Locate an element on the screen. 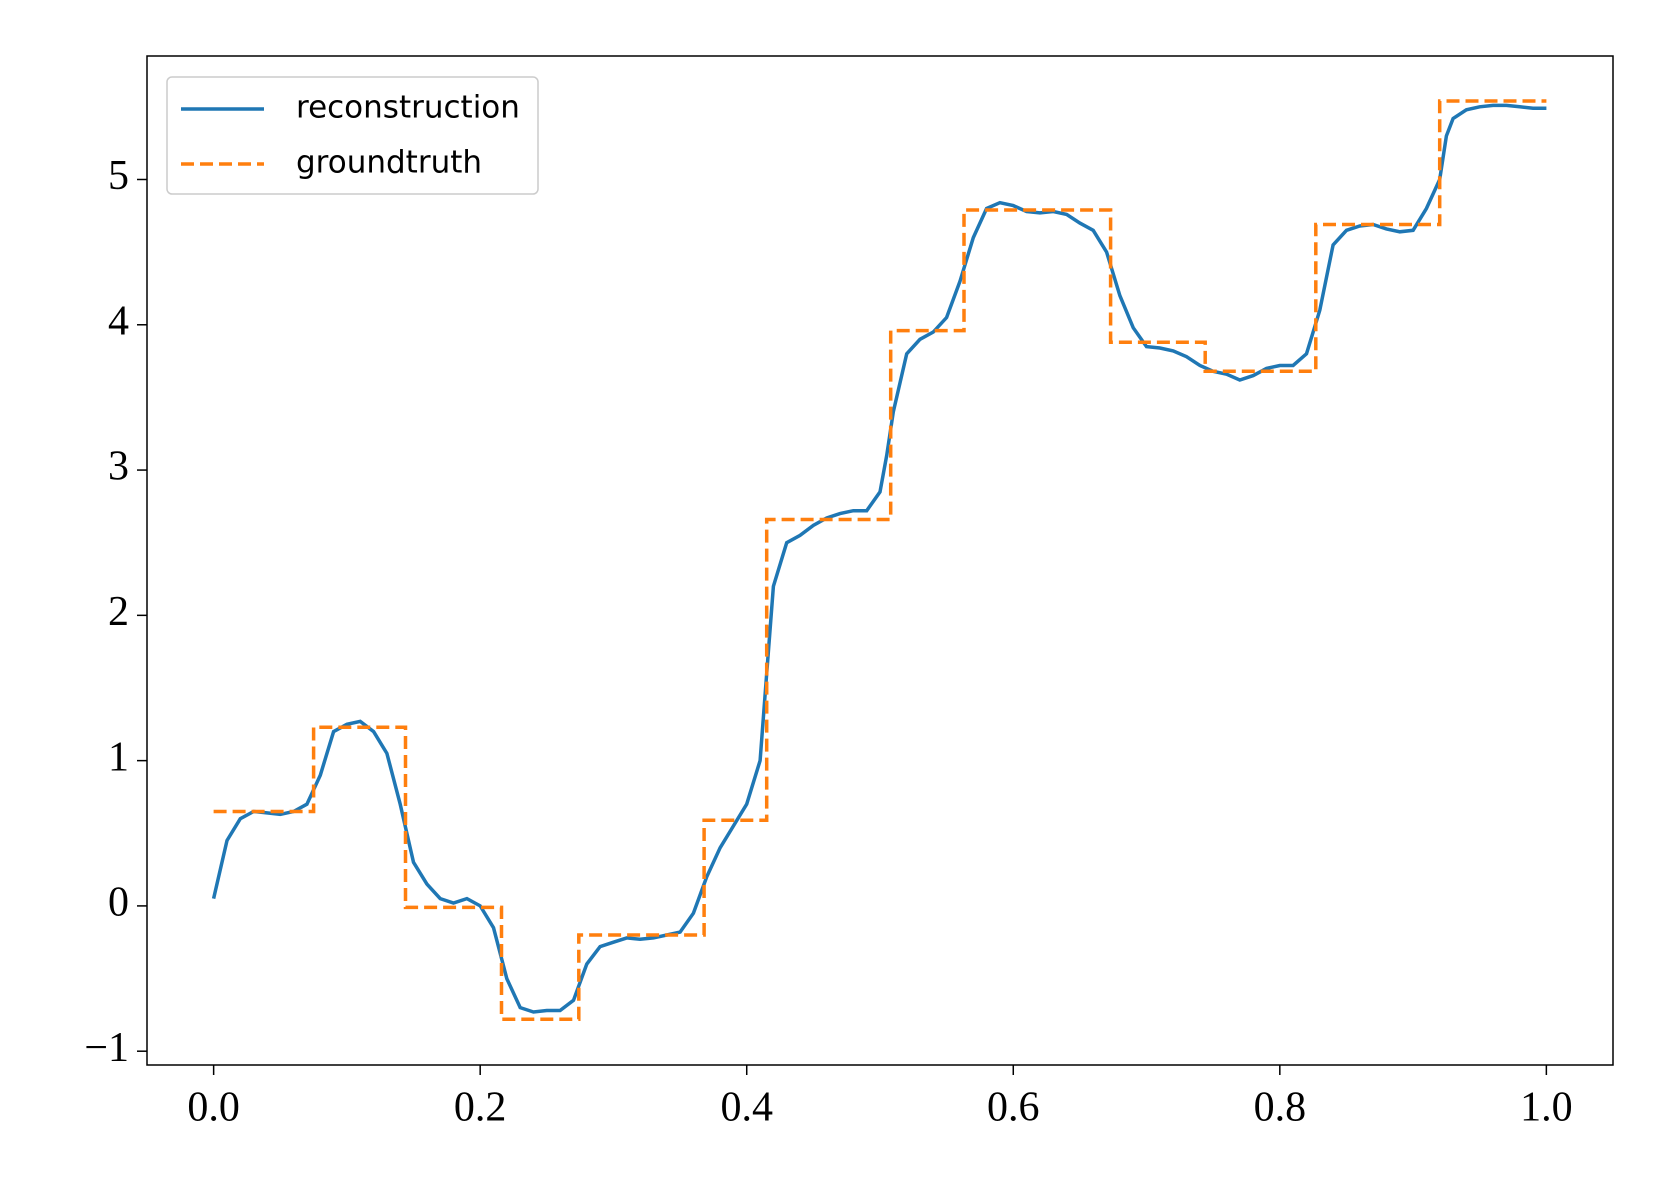 This screenshot has height=1186, width=1661. y-tick-label: 4 is located at coordinates (118, 321).